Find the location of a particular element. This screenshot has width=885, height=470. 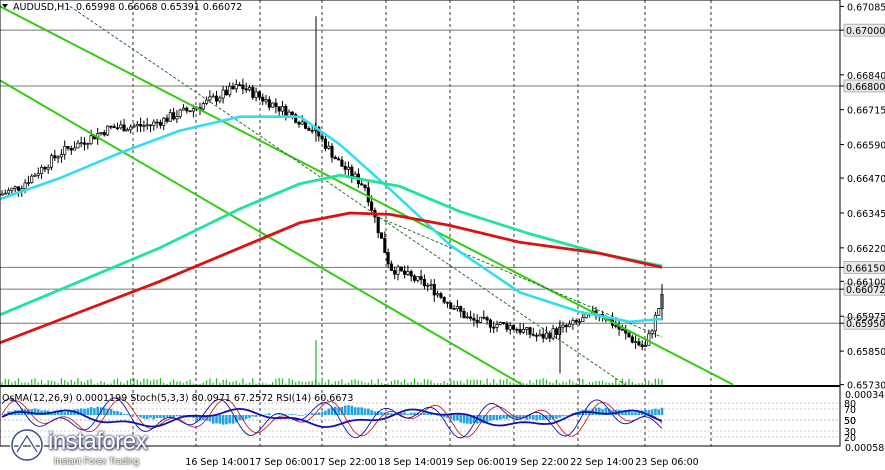

watermark: instaforex Instant Forex Trading is located at coordinates (94, 446).